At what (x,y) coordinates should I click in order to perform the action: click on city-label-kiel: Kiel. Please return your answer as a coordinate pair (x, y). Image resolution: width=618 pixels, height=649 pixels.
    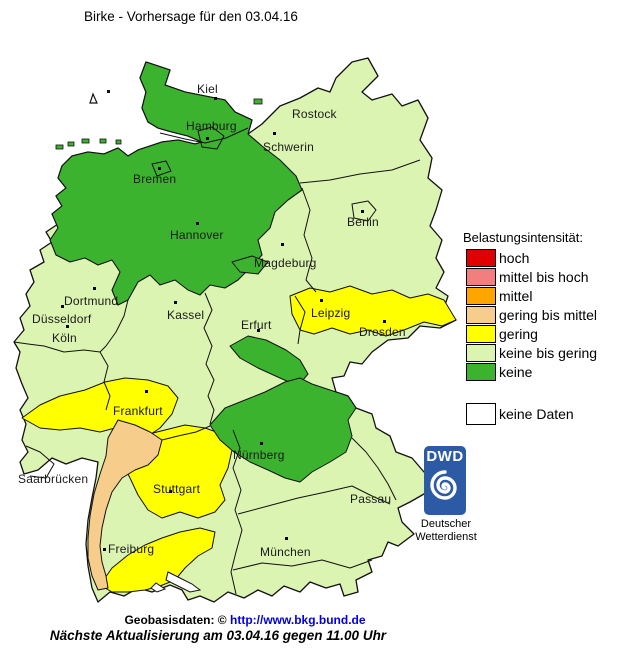
    Looking at the image, I should click on (207, 89).